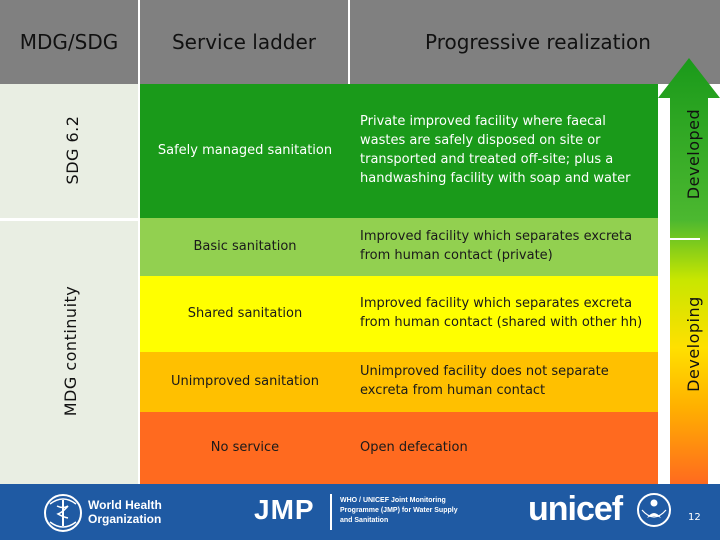  I want to click on mdg-label: MDG continuity, so click(70, 351).